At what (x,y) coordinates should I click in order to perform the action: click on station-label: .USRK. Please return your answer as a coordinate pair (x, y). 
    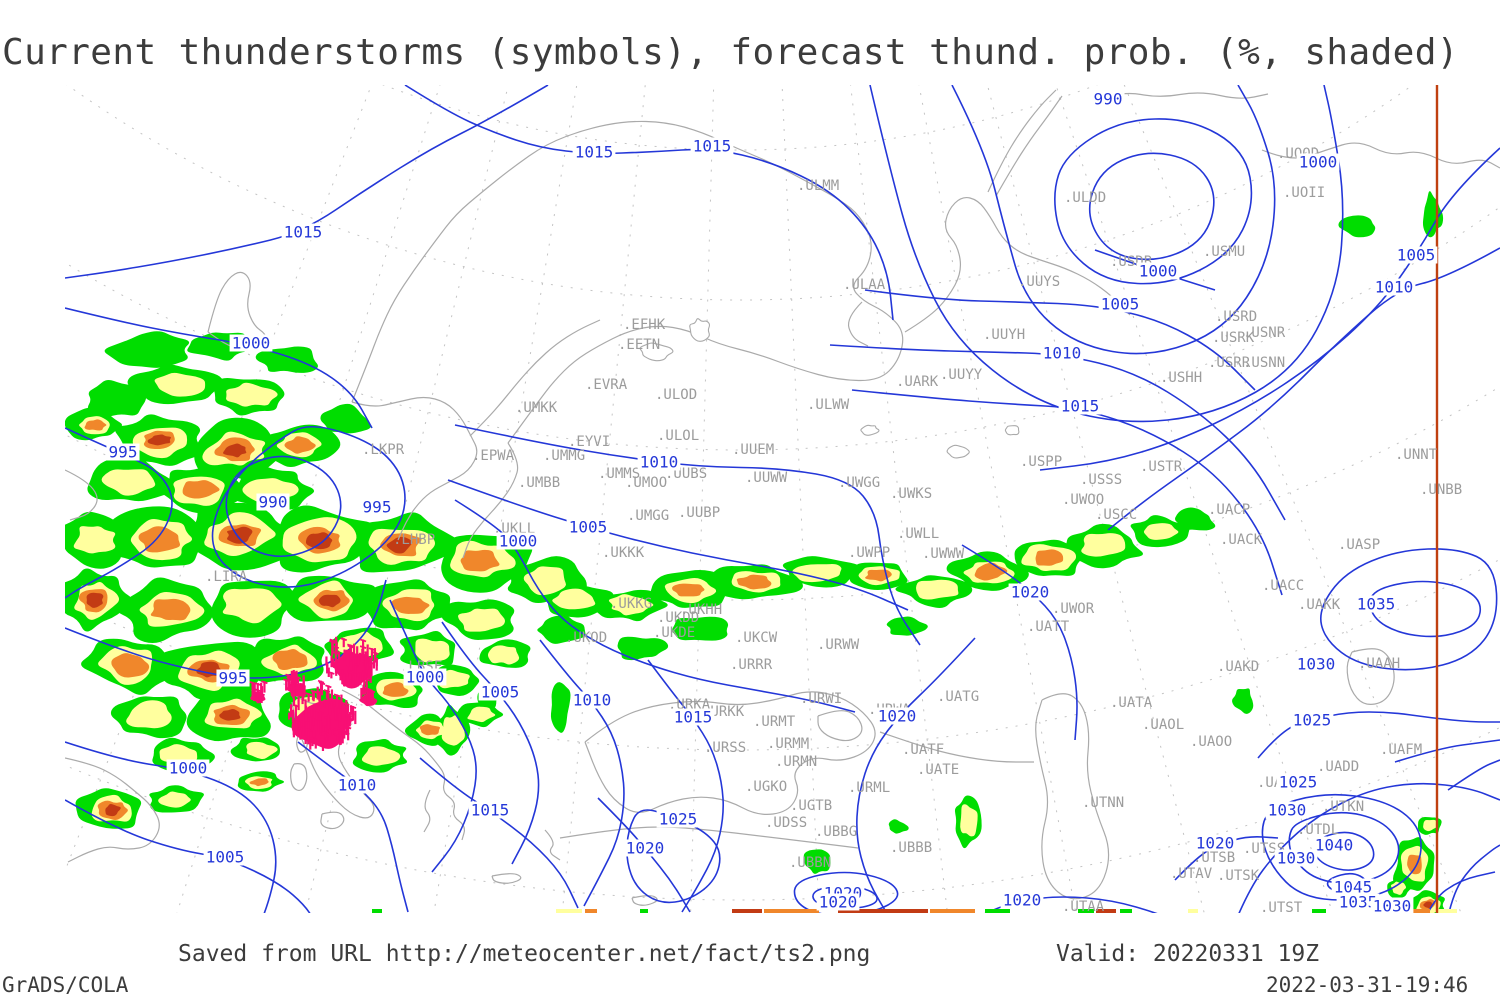
    Looking at the image, I should click on (1233, 338).